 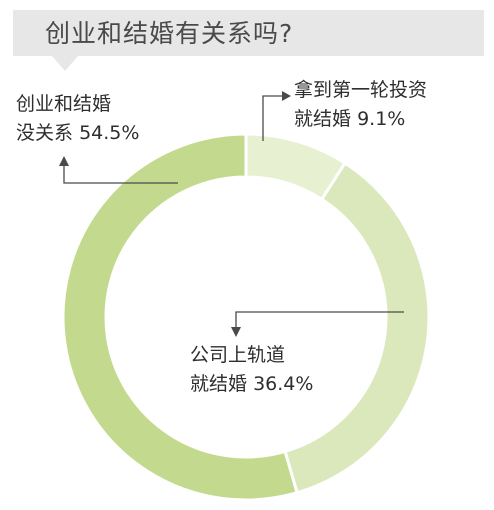 I want to click on label-company-on-track-value: 36.4%, so click(x=283, y=384).